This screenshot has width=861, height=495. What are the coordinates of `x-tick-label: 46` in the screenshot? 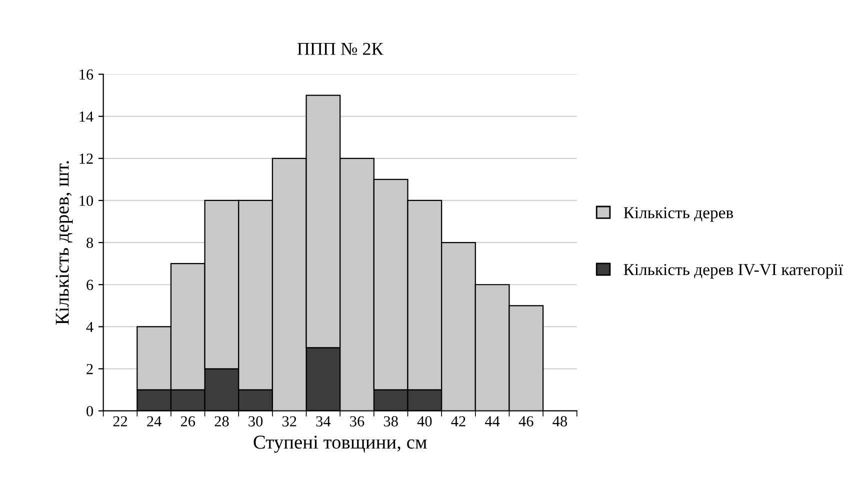 It's located at (526, 421).